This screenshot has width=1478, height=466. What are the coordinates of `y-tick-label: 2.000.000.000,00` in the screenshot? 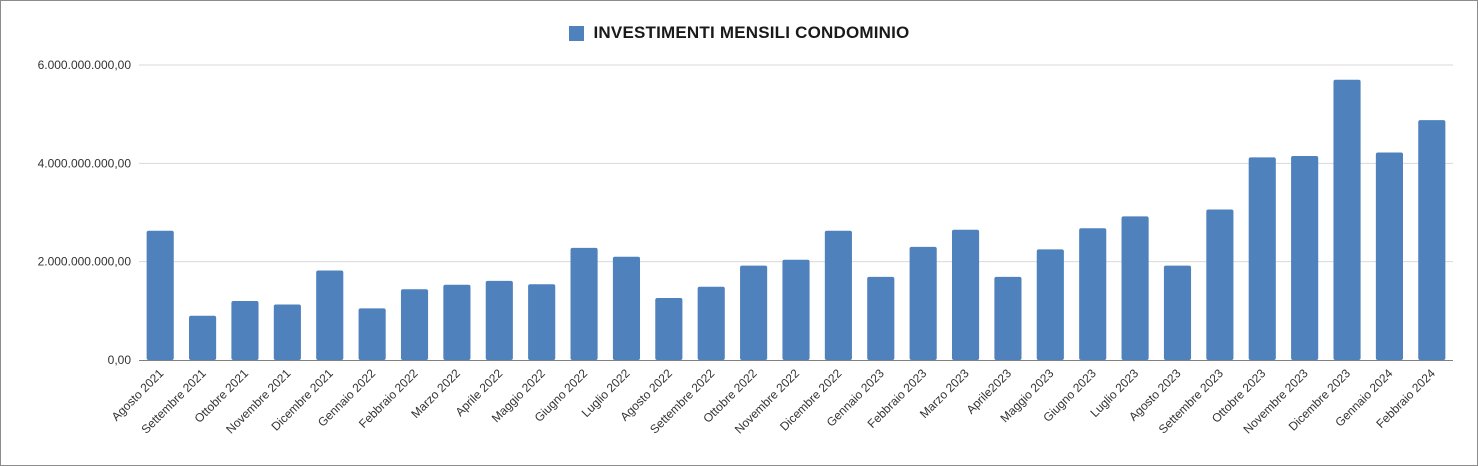 It's located at (85, 262).